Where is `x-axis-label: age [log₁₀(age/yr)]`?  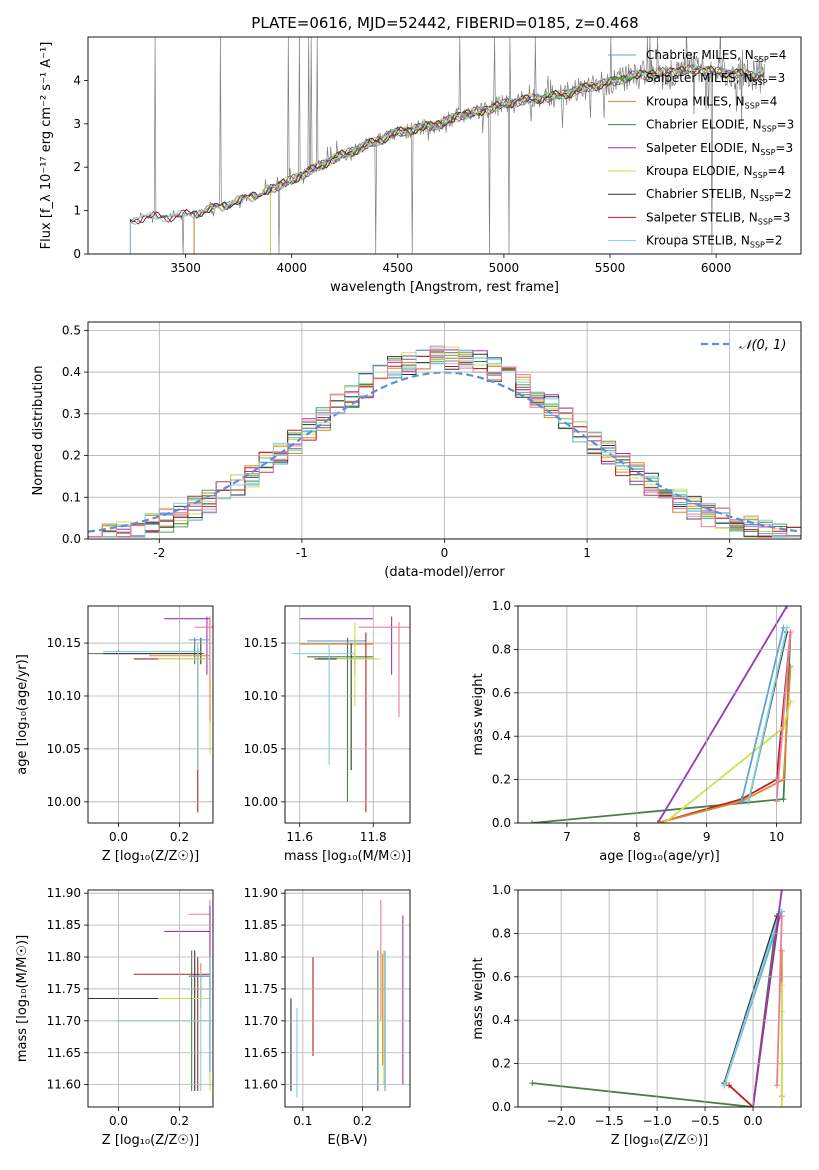
x-axis-label: age [log₁₀(age/yr)] is located at coordinates (659, 856).